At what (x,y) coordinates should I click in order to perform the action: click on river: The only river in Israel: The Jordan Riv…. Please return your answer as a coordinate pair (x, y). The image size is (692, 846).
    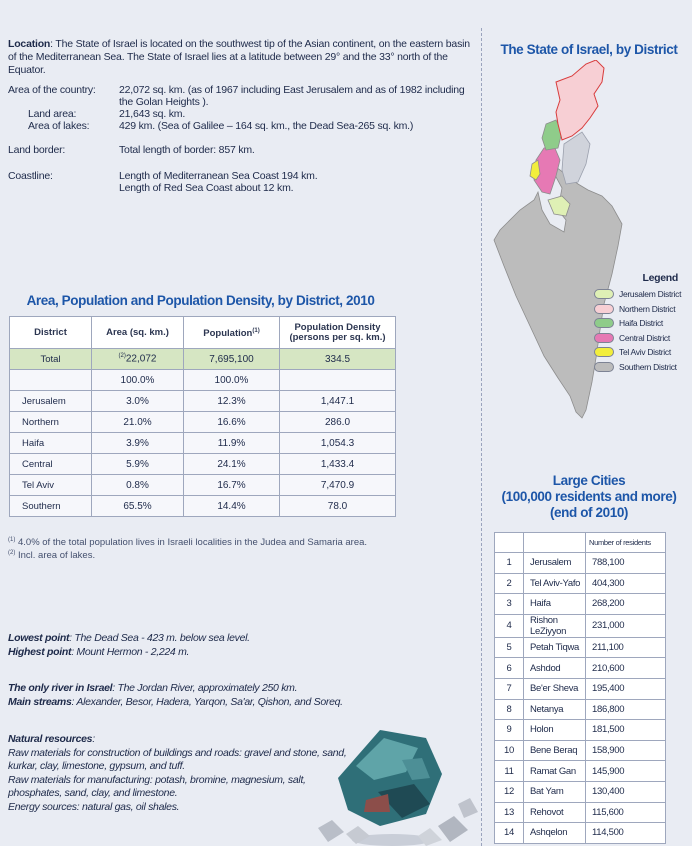
    Looking at the image, I should click on (178, 689).